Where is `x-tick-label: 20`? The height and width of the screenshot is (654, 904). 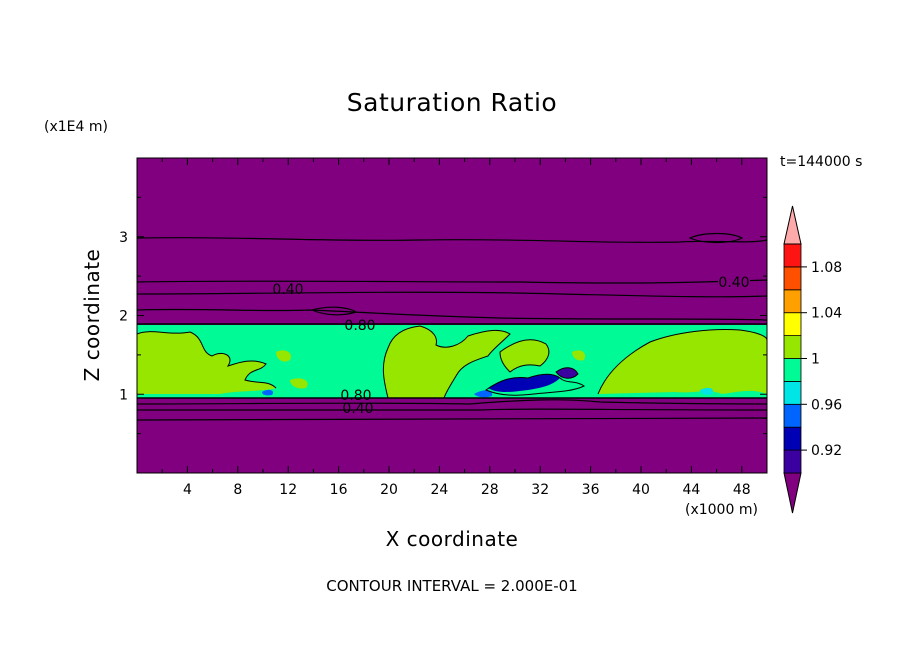 x-tick-label: 20 is located at coordinates (389, 490).